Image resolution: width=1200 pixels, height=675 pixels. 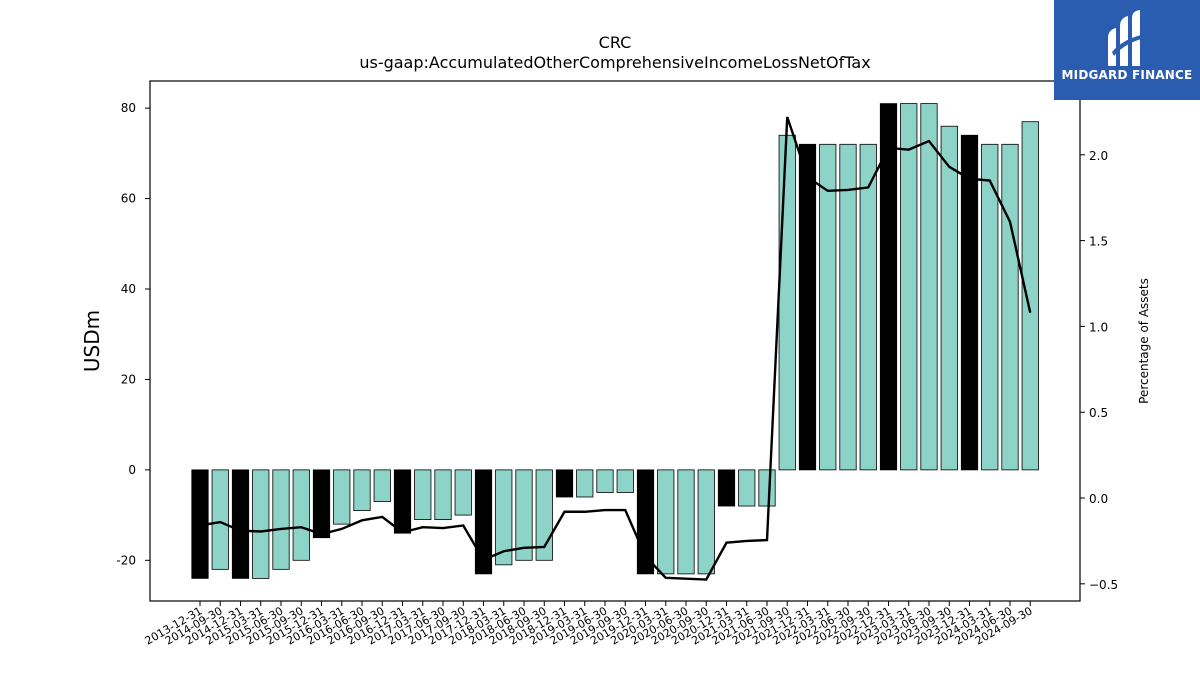 What do you see at coordinates (1144, 341) in the screenshot?
I see `y2-axis-label: Percentage of Assets` at bounding box center [1144, 341].